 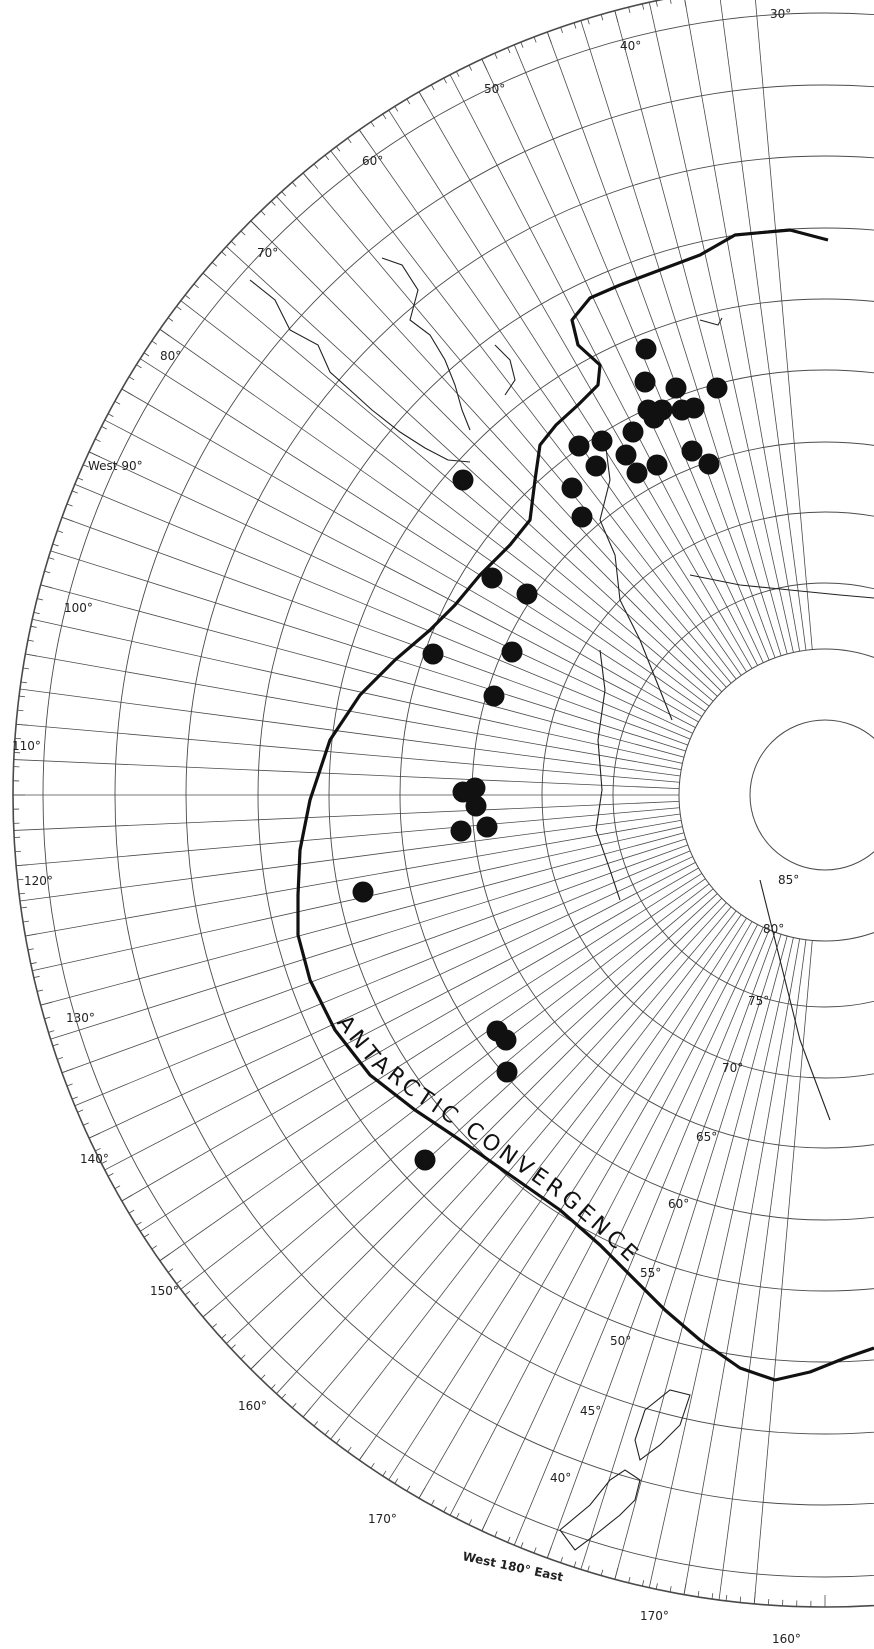 What do you see at coordinates (170, 356) in the screenshot?
I see `meridian-label-80: 80°` at bounding box center [170, 356].